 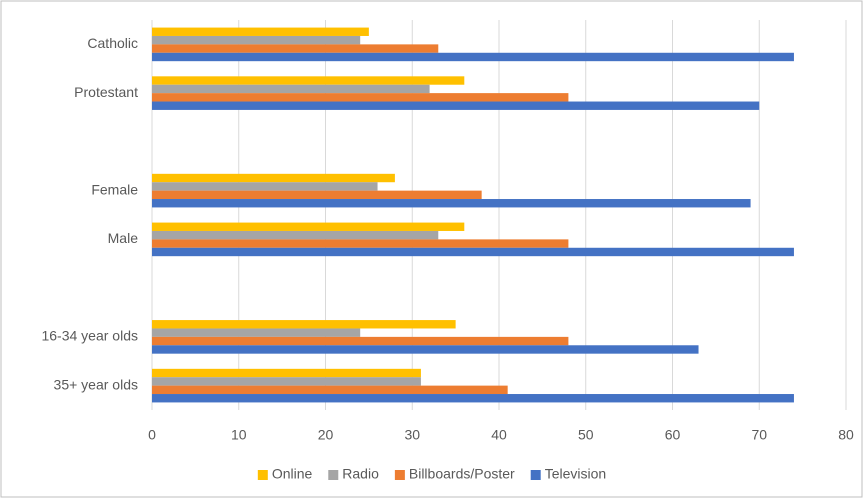 What do you see at coordinates (846, 435) in the screenshot?
I see `x-tick-label: 80` at bounding box center [846, 435].